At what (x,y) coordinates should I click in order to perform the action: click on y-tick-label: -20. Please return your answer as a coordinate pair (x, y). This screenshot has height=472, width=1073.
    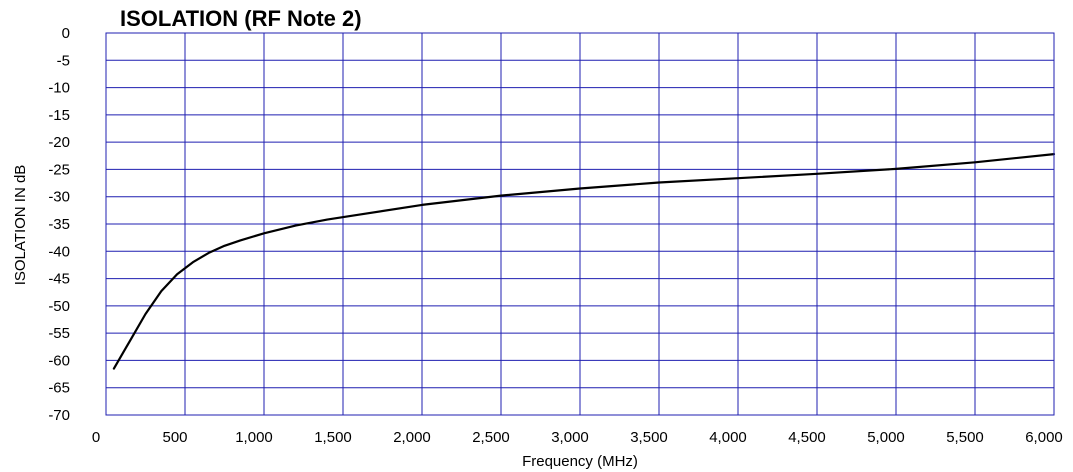
    Looking at the image, I should click on (59, 142).